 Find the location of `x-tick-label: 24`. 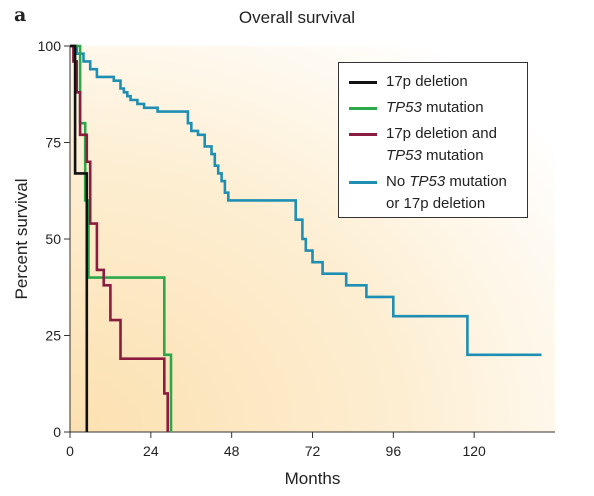

x-tick-label: 24 is located at coordinates (151, 451).